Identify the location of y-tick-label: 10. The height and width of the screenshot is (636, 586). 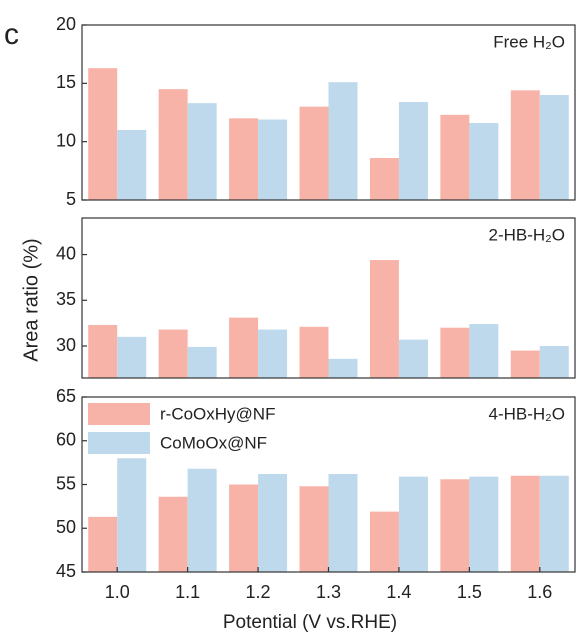
(66, 140).